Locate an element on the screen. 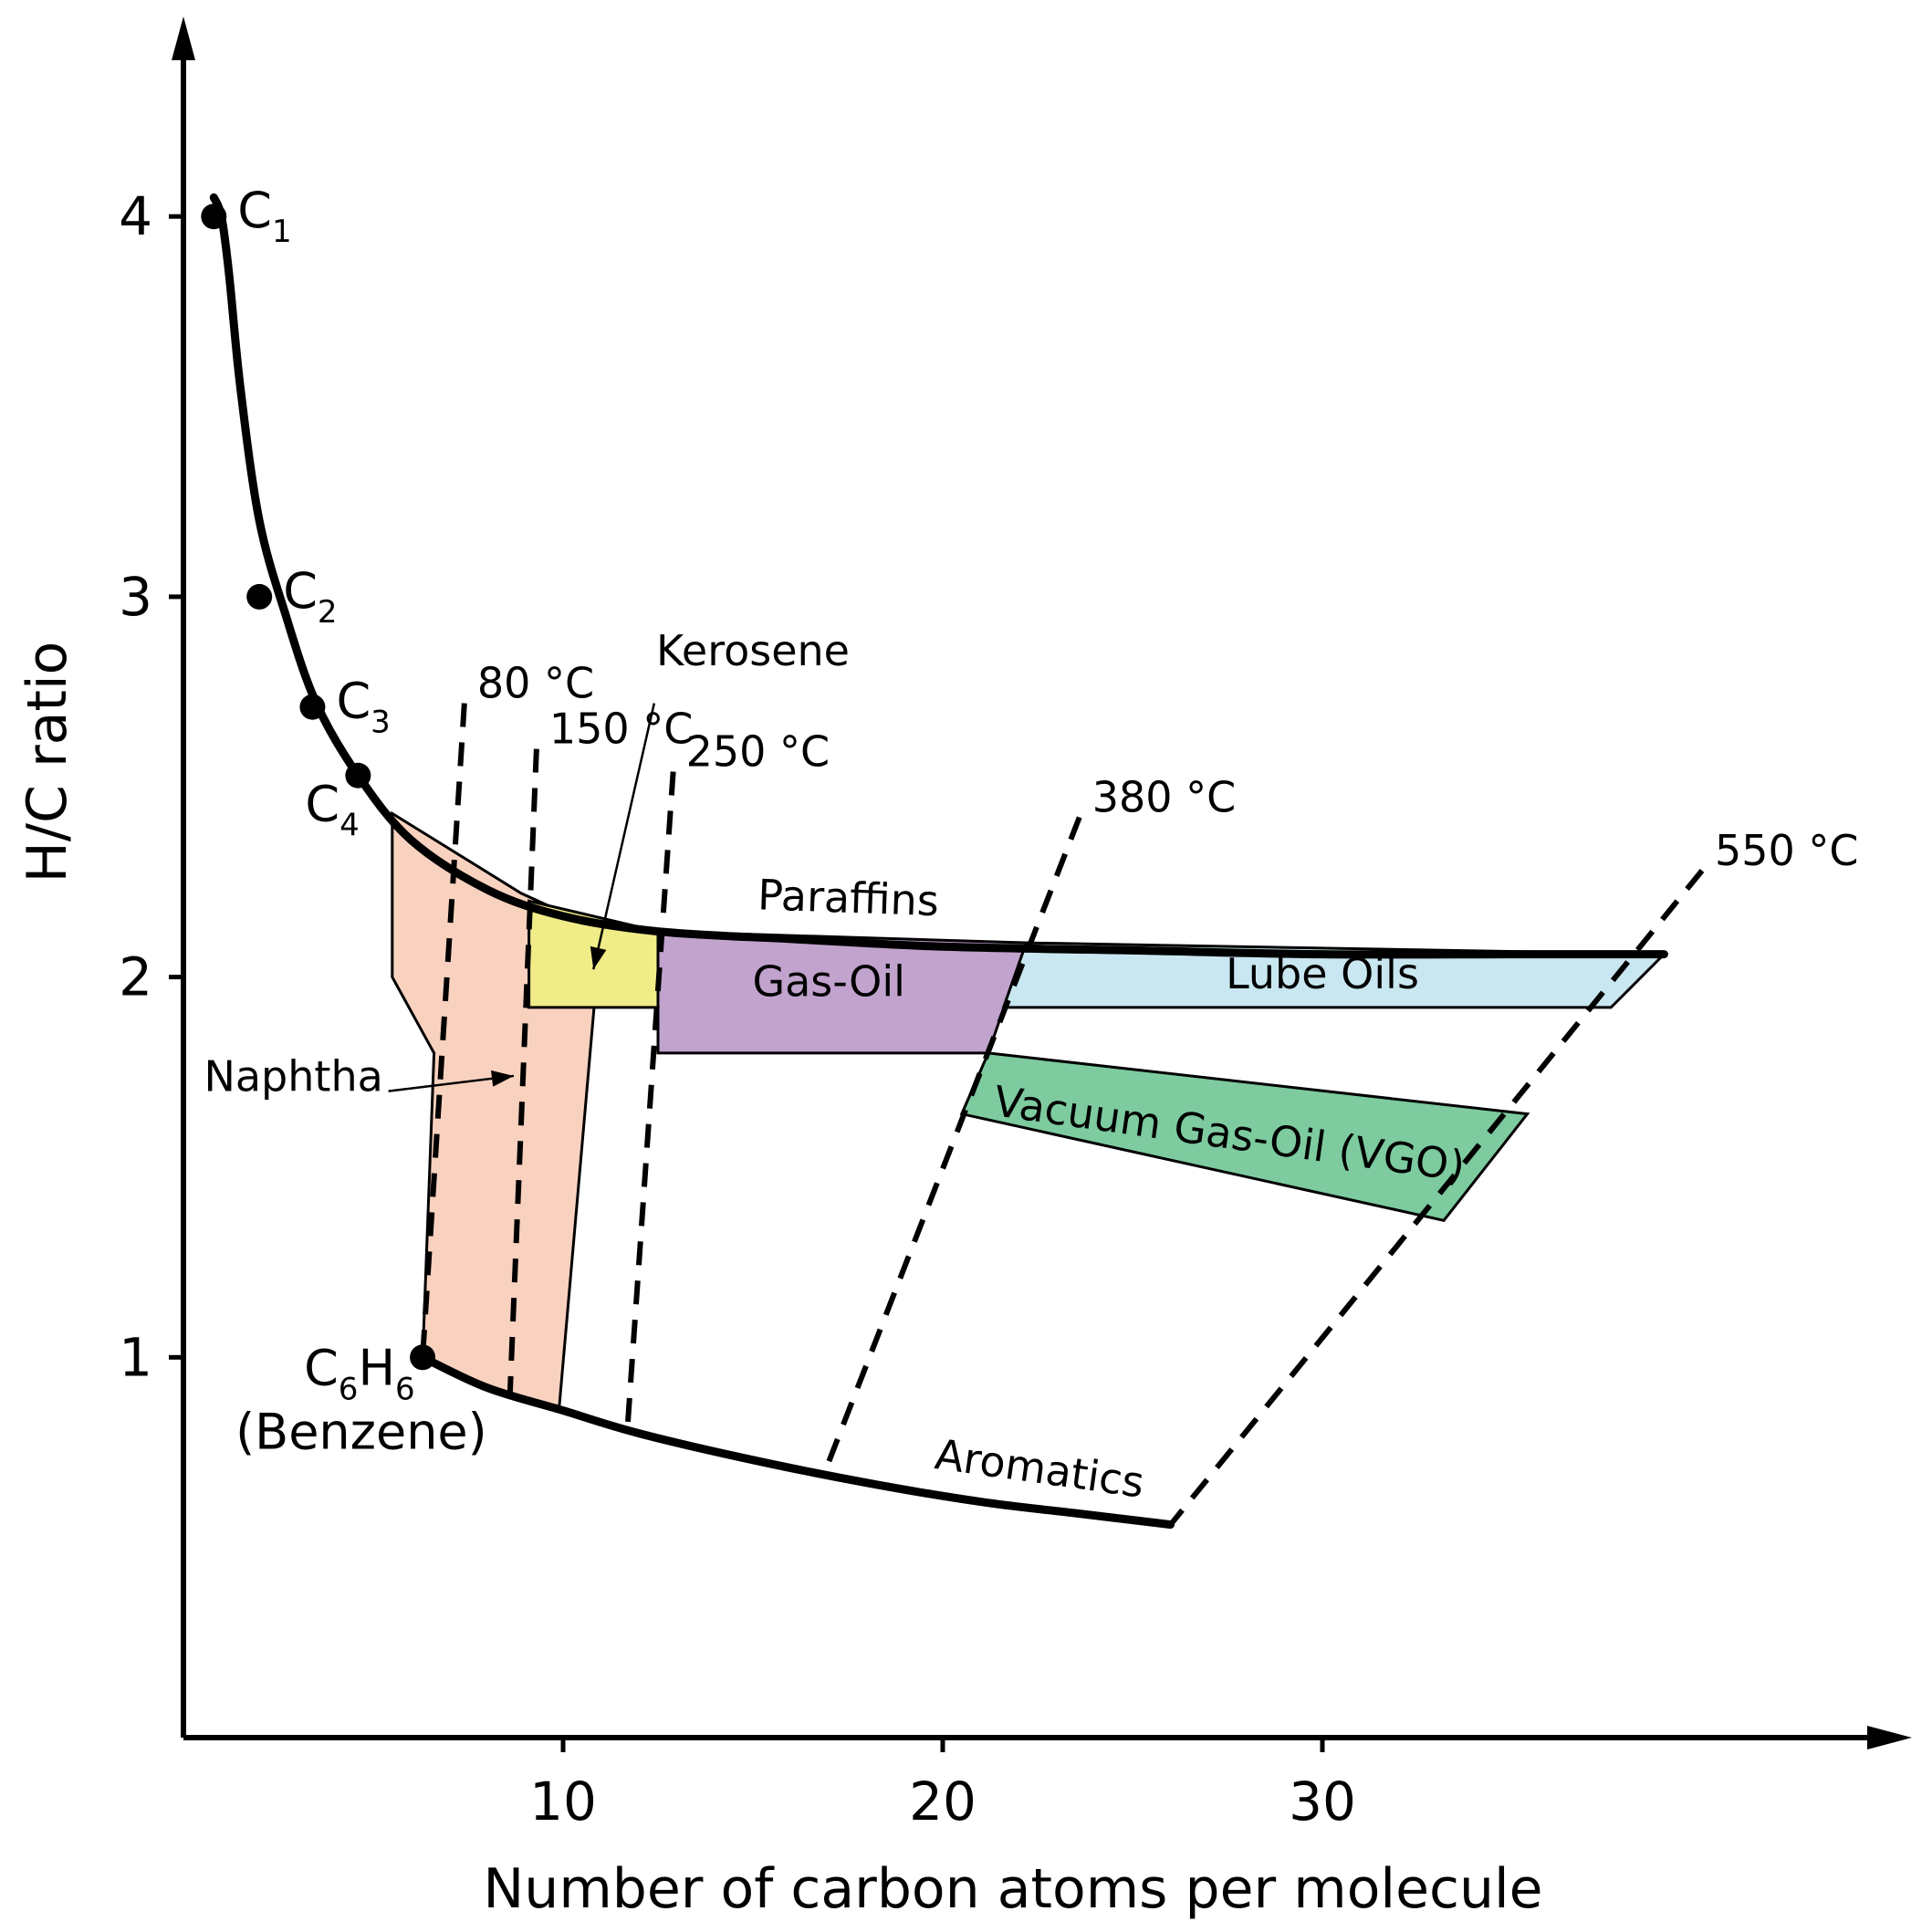 The width and height of the screenshot is (1932, 1932). point-c6h6 is located at coordinates (423, 1357).